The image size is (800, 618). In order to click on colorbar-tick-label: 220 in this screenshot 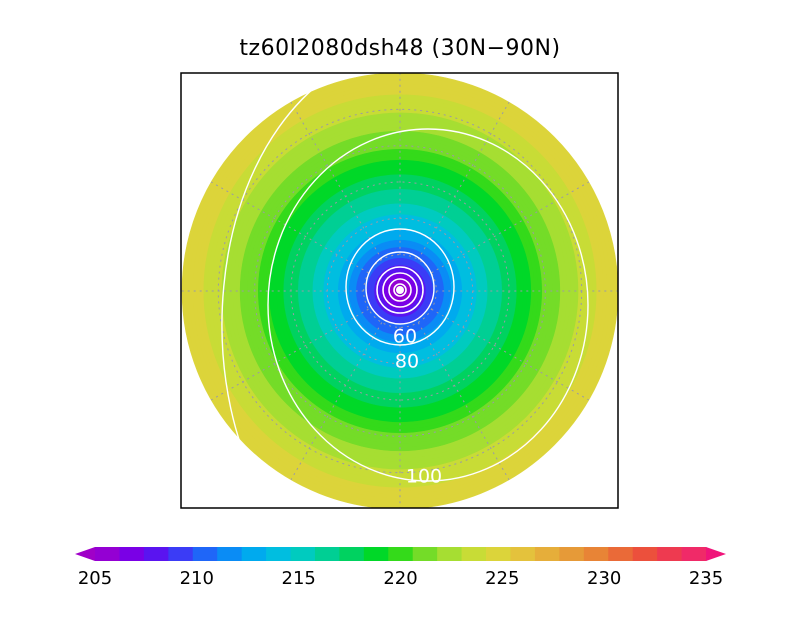, I will do `click(400, 578)`.